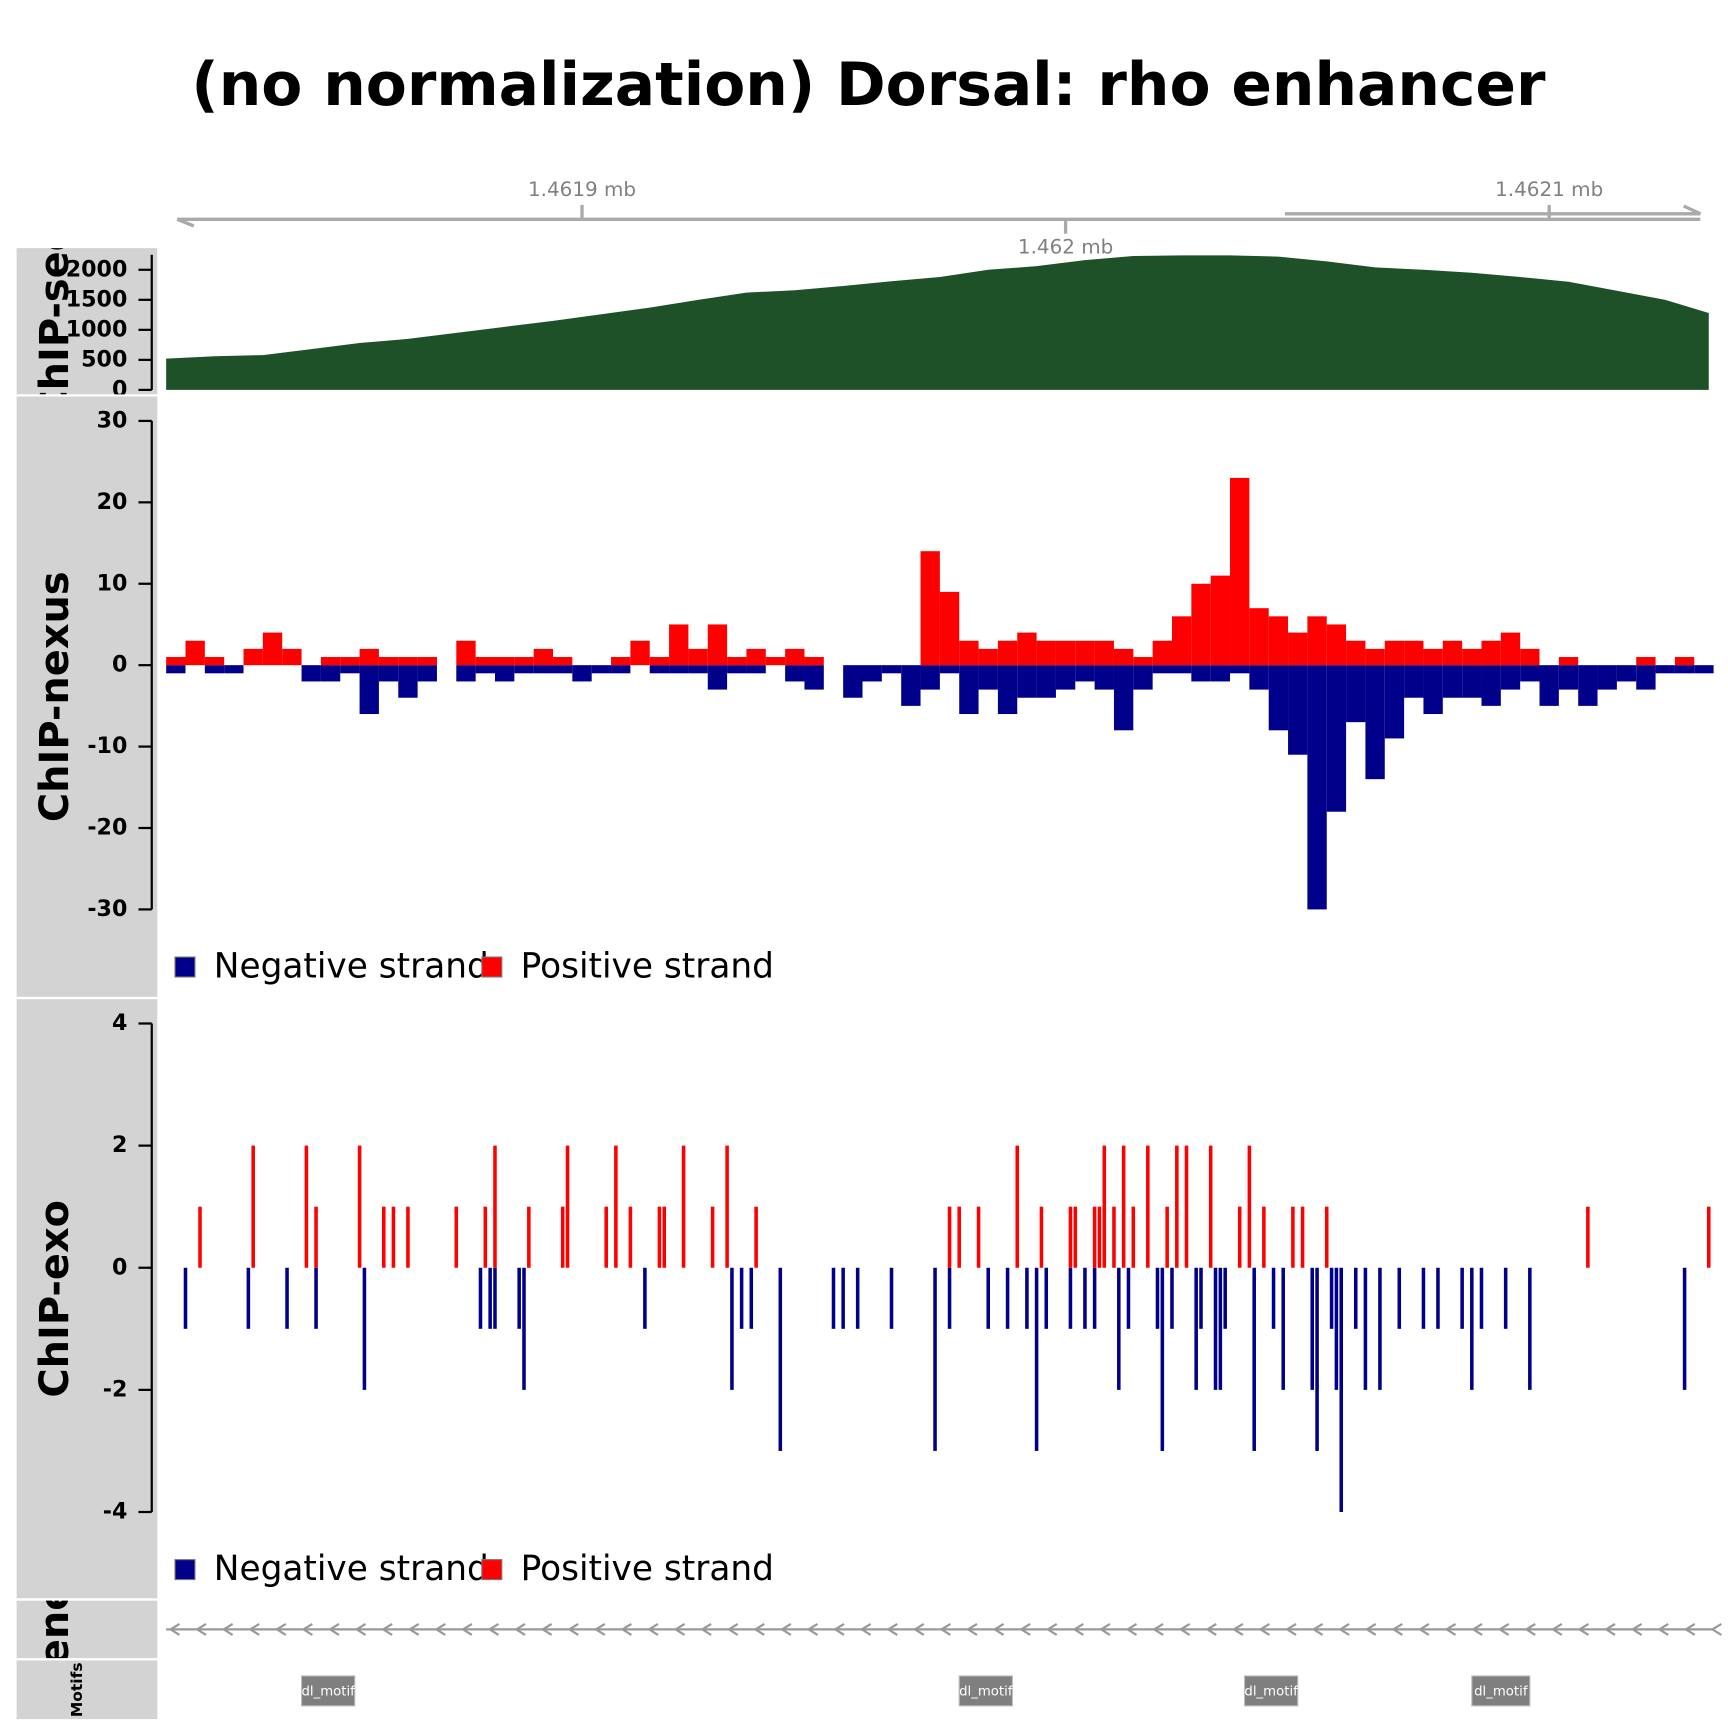 This screenshot has height=1728, width=1728. What do you see at coordinates (647, 967) in the screenshot?
I see `legend-label: Positive strand` at bounding box center [647, 967].